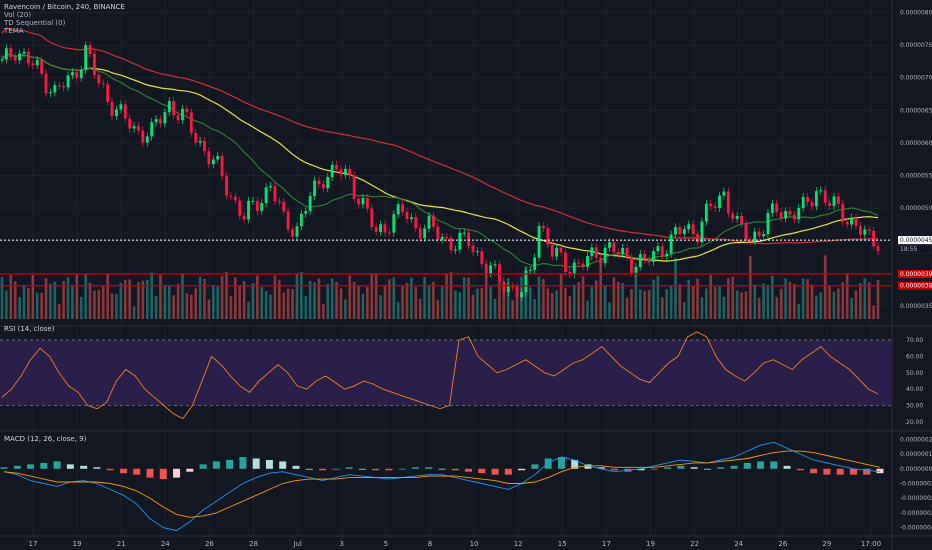 The height and width of the screenshot is (550, 932). I want to click on indicator-volume: Vol (20), so click(18, 15).